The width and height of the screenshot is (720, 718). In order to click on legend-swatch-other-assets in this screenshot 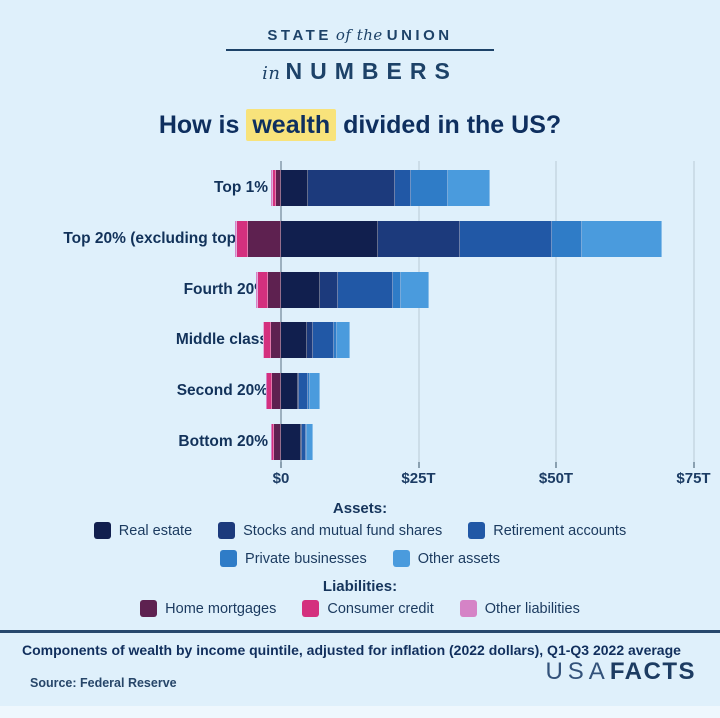, I will do `click(401, 558)`.